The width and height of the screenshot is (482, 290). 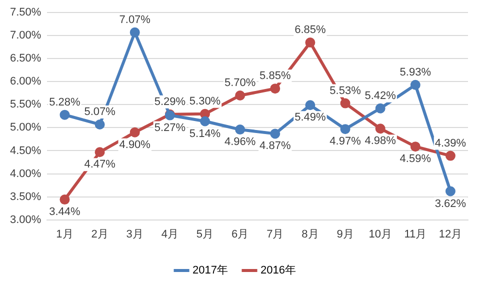 I want to click on x-tick-label: 1月, so click(x=65, y=234).